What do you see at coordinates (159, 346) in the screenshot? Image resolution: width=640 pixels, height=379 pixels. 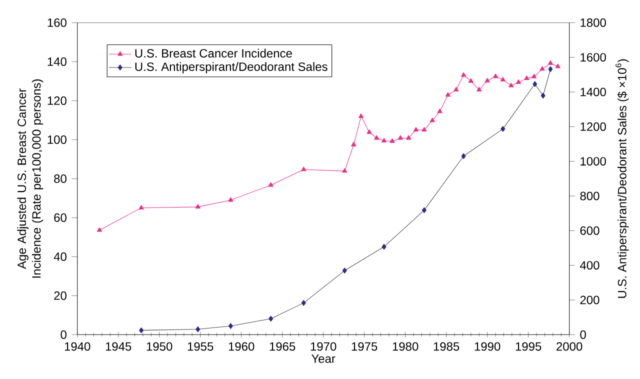 I see `x-tick-label: 1950` at bounding box center [159, 346].